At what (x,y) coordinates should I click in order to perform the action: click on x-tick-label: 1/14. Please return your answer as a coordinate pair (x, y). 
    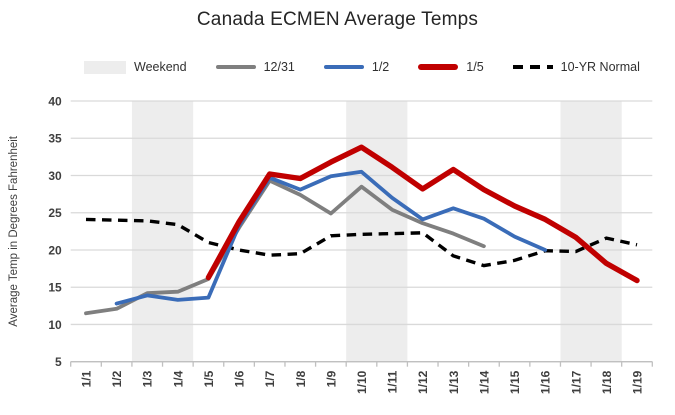
    Looking at the image, I should click on (484, 382).